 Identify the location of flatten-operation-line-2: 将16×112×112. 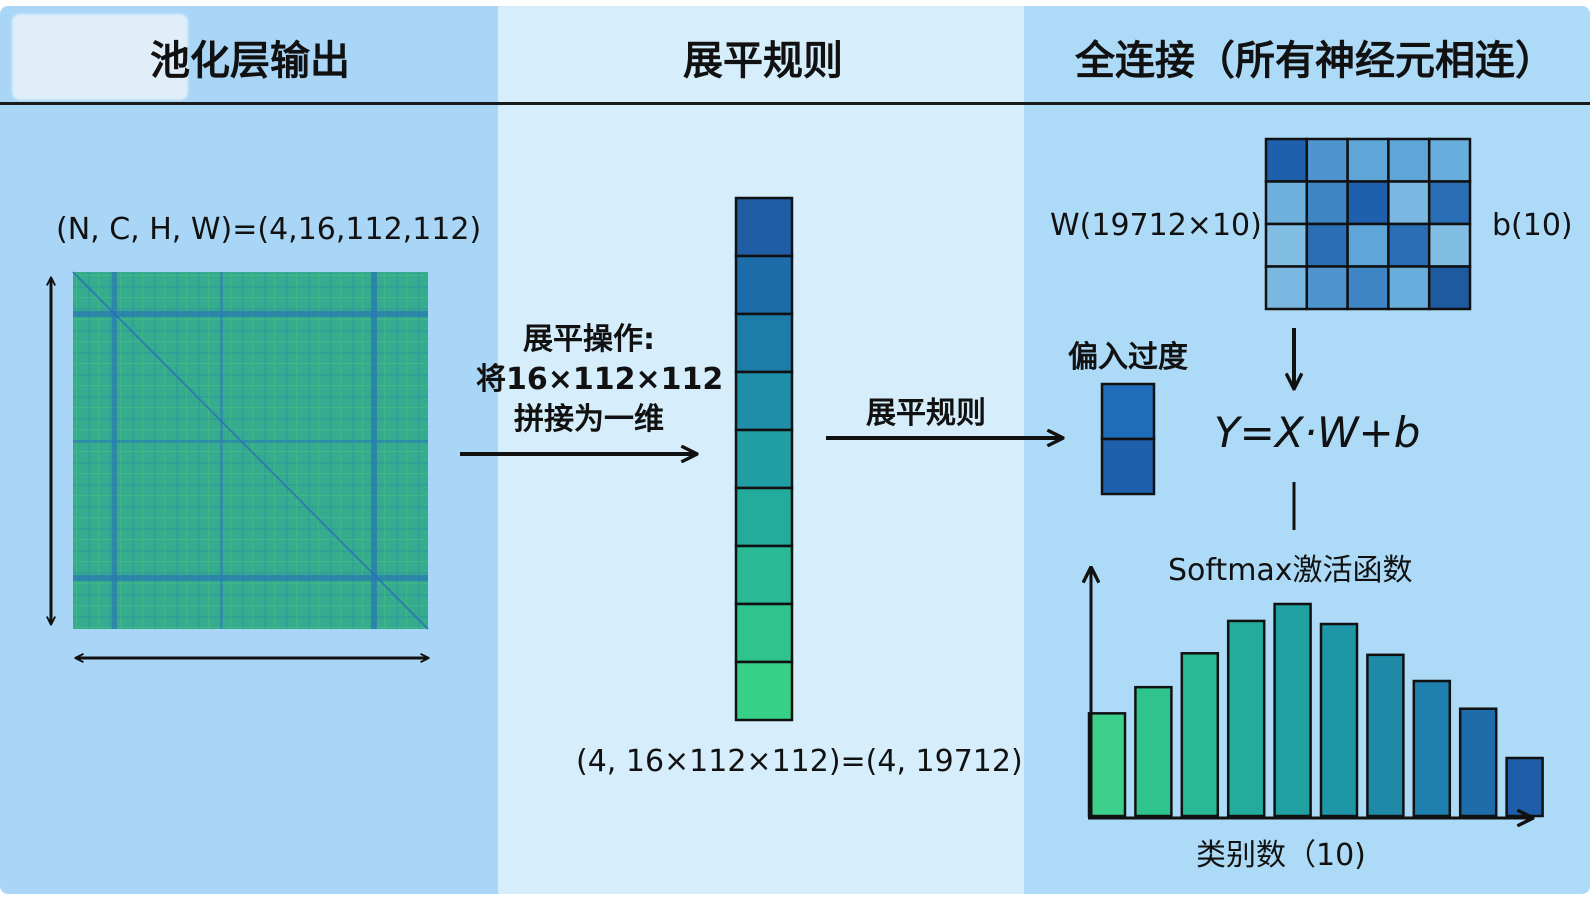
(600, 379).